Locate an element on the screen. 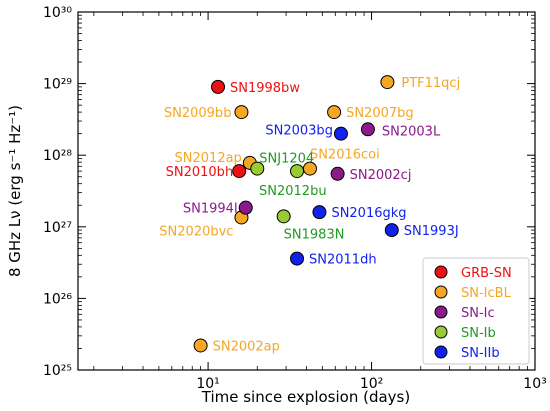  point-label-sn2007bg: SN2007bg is located at coordinates (380, 113).